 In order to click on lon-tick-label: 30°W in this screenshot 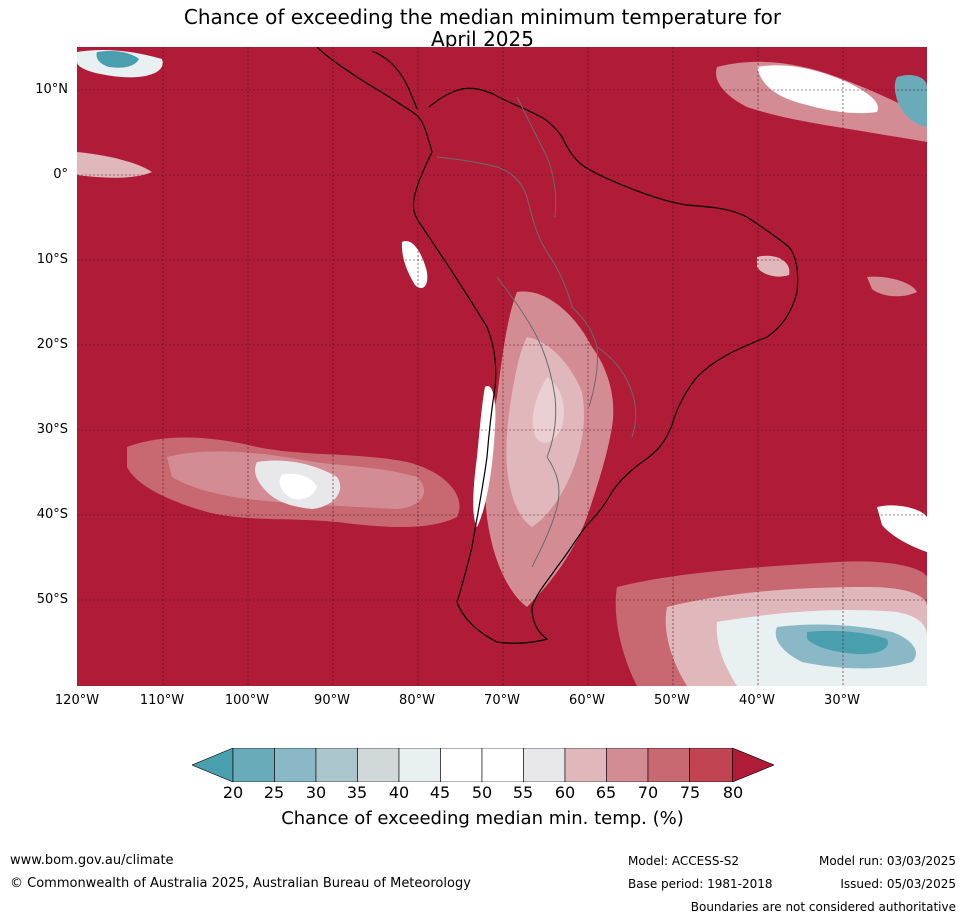, I will do `click(842, 700)`.